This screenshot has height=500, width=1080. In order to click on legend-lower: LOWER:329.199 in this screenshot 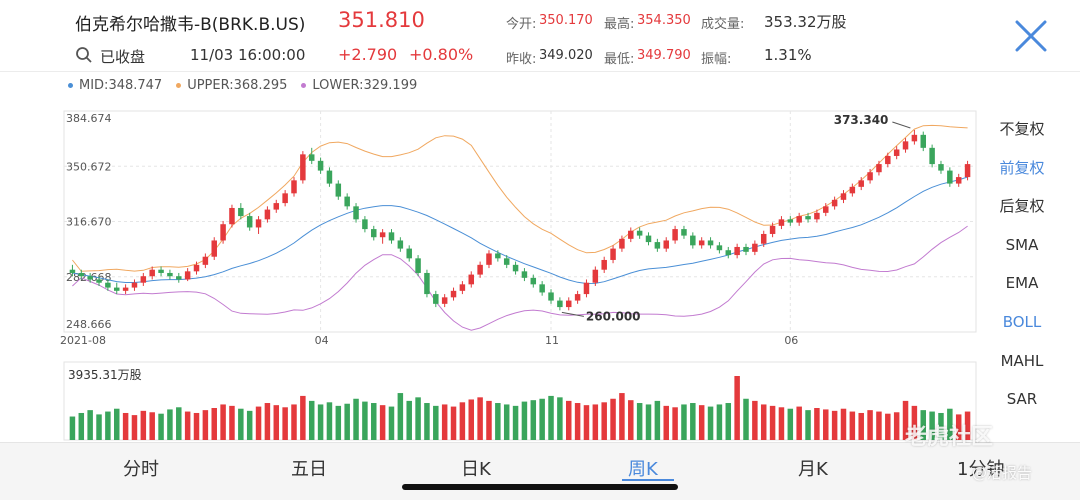, I will do `click(359, 85)`.